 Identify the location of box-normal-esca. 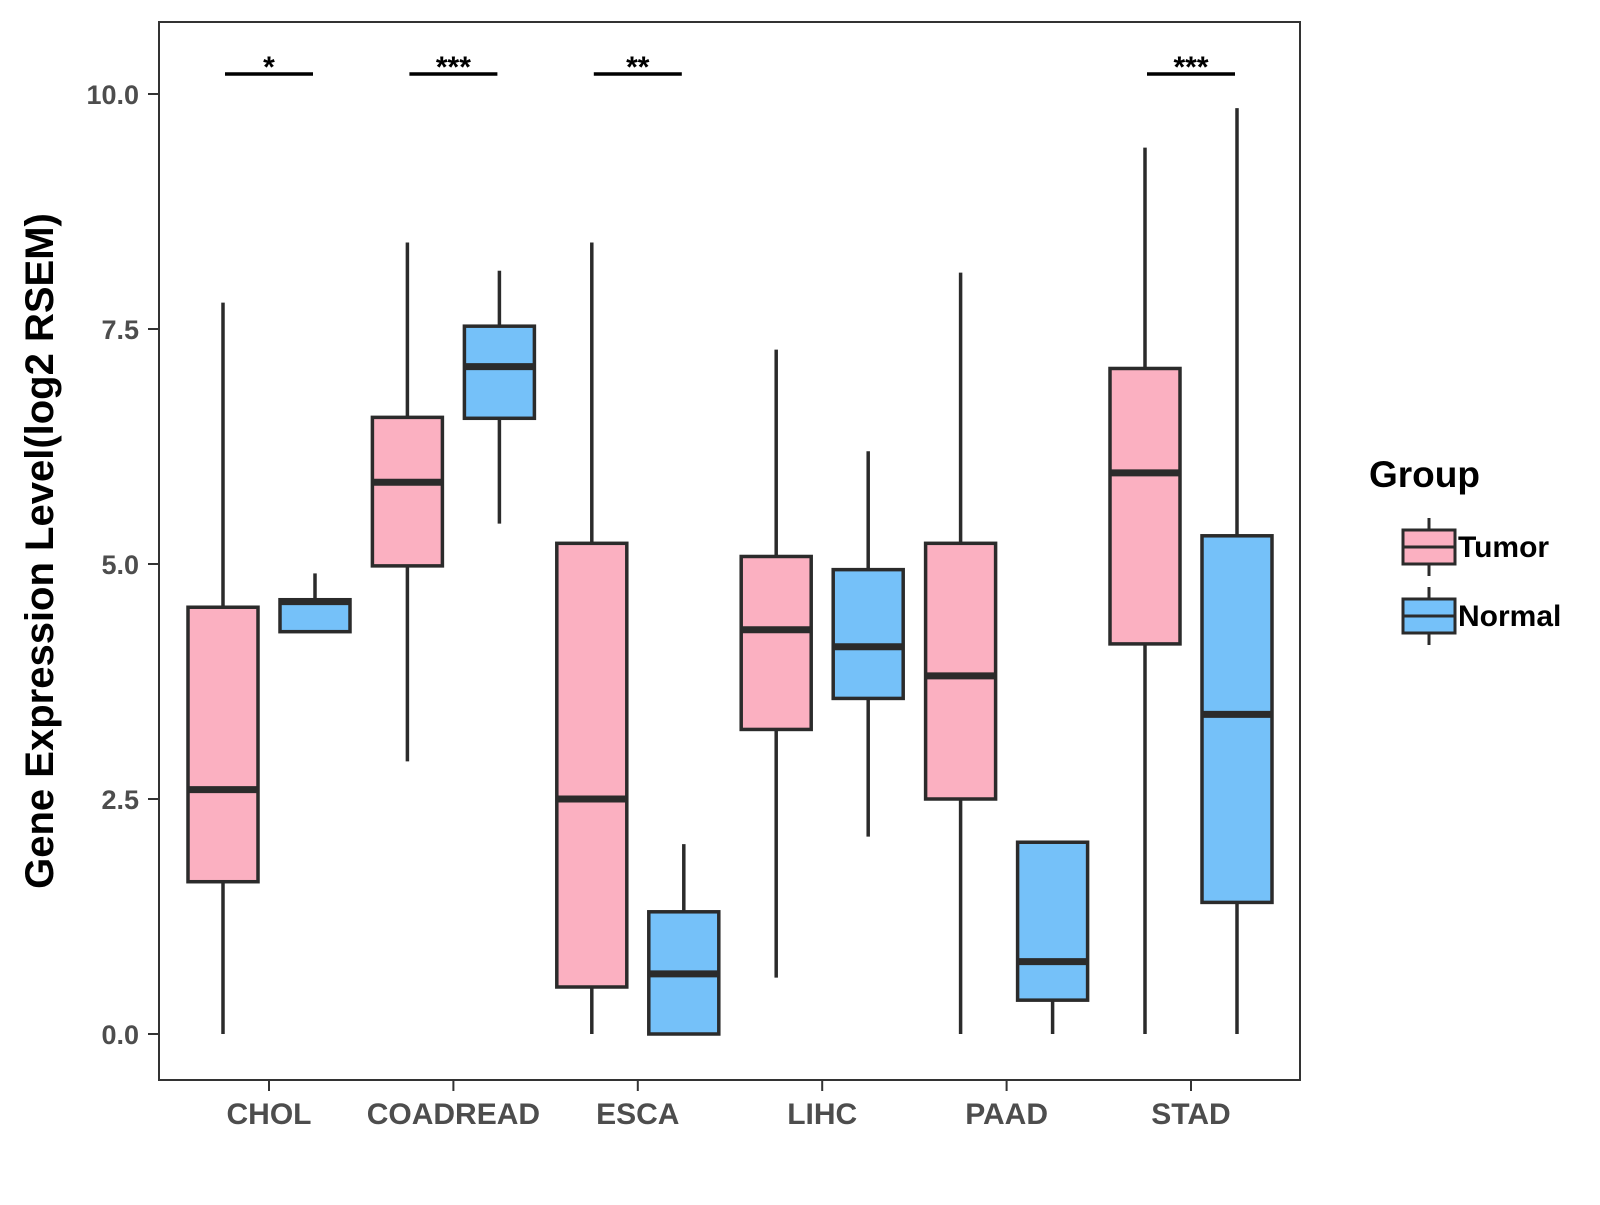
(684, 940).